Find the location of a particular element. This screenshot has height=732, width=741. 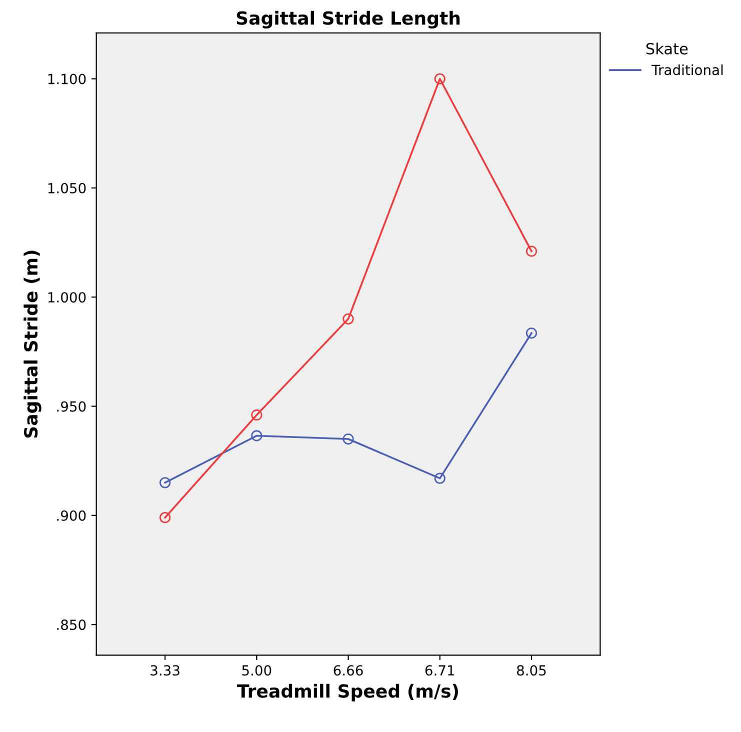

legend-title: Skate is located at coordinates (667, 48).